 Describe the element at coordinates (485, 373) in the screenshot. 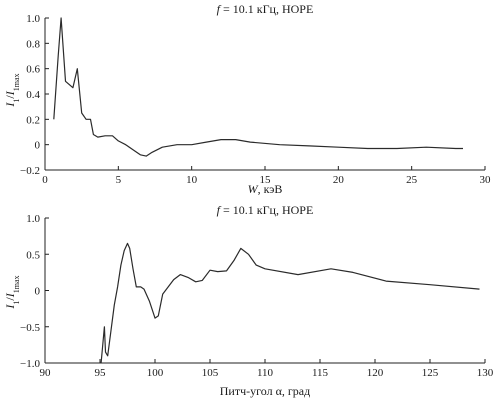

I see `x-tick-label: 130` at that location.